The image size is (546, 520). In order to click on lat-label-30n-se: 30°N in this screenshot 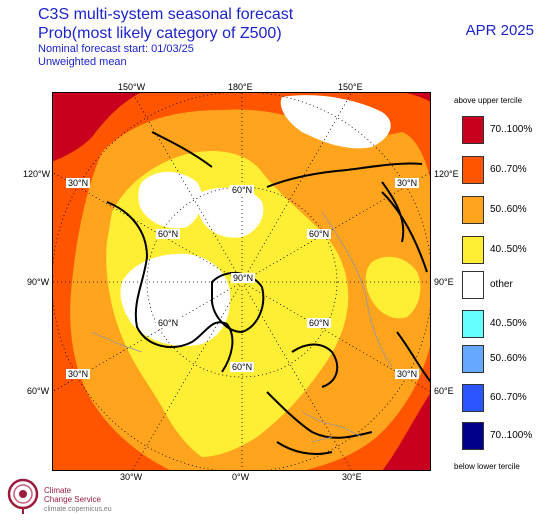, I will do `click(407, 374)`.